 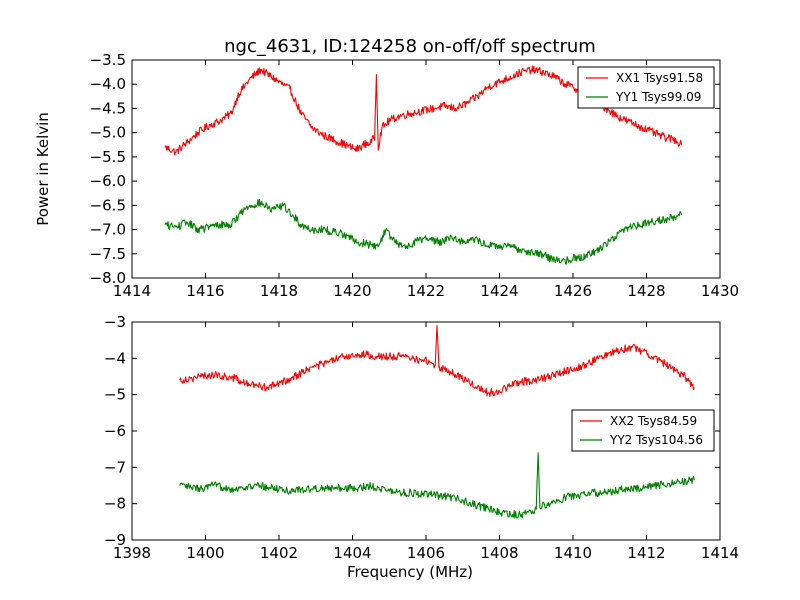 What do you see at coordinates (656, 440) in the screenshot?
I see `legend-label: YY2 Tsys104.56` at bounding box center [656, 440].